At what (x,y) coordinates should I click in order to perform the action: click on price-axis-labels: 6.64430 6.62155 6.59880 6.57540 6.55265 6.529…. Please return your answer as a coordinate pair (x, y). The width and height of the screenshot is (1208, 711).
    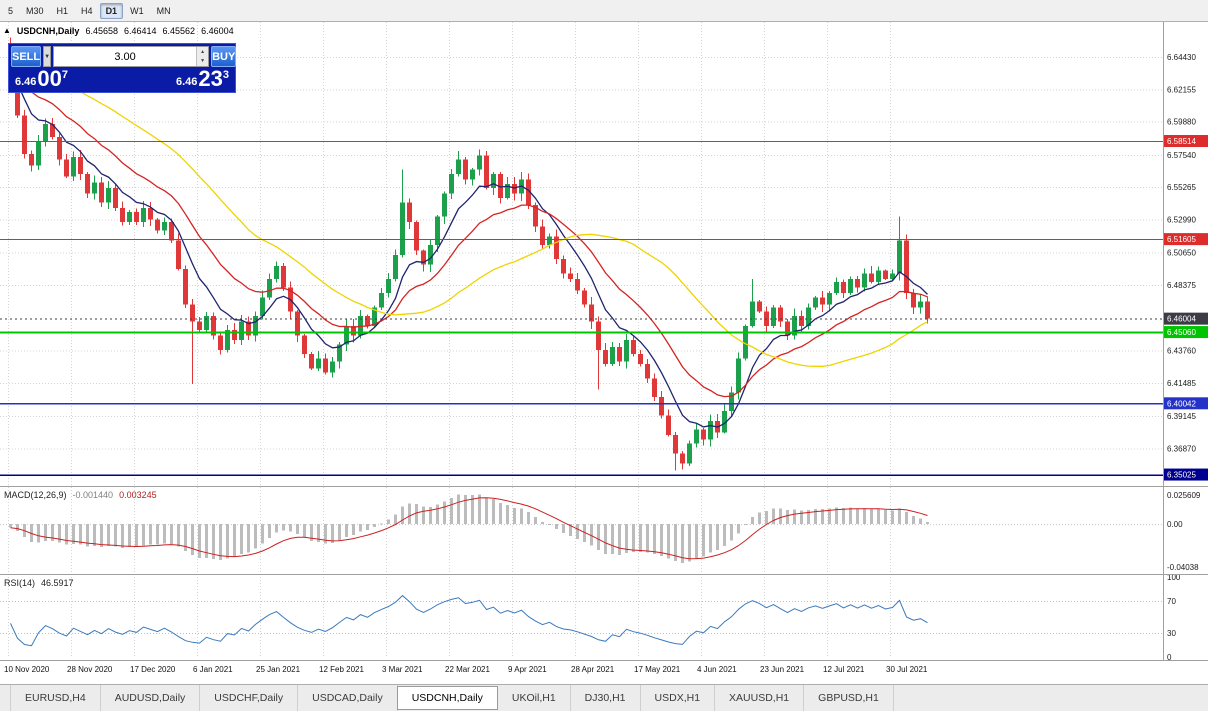
    Looking at the image, I should click on (1181, 253).